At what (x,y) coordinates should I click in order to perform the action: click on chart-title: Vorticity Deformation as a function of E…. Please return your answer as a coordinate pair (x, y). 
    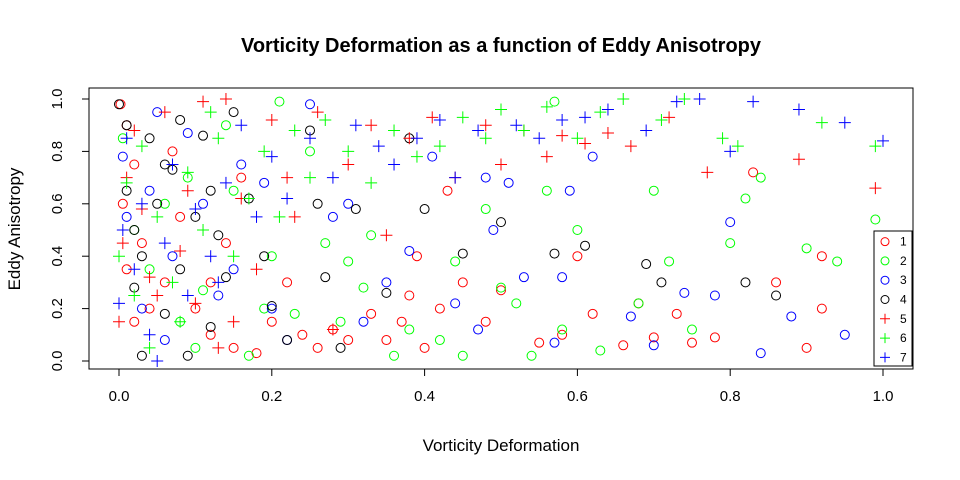
    Looking at the image, I should click on (501, 46).